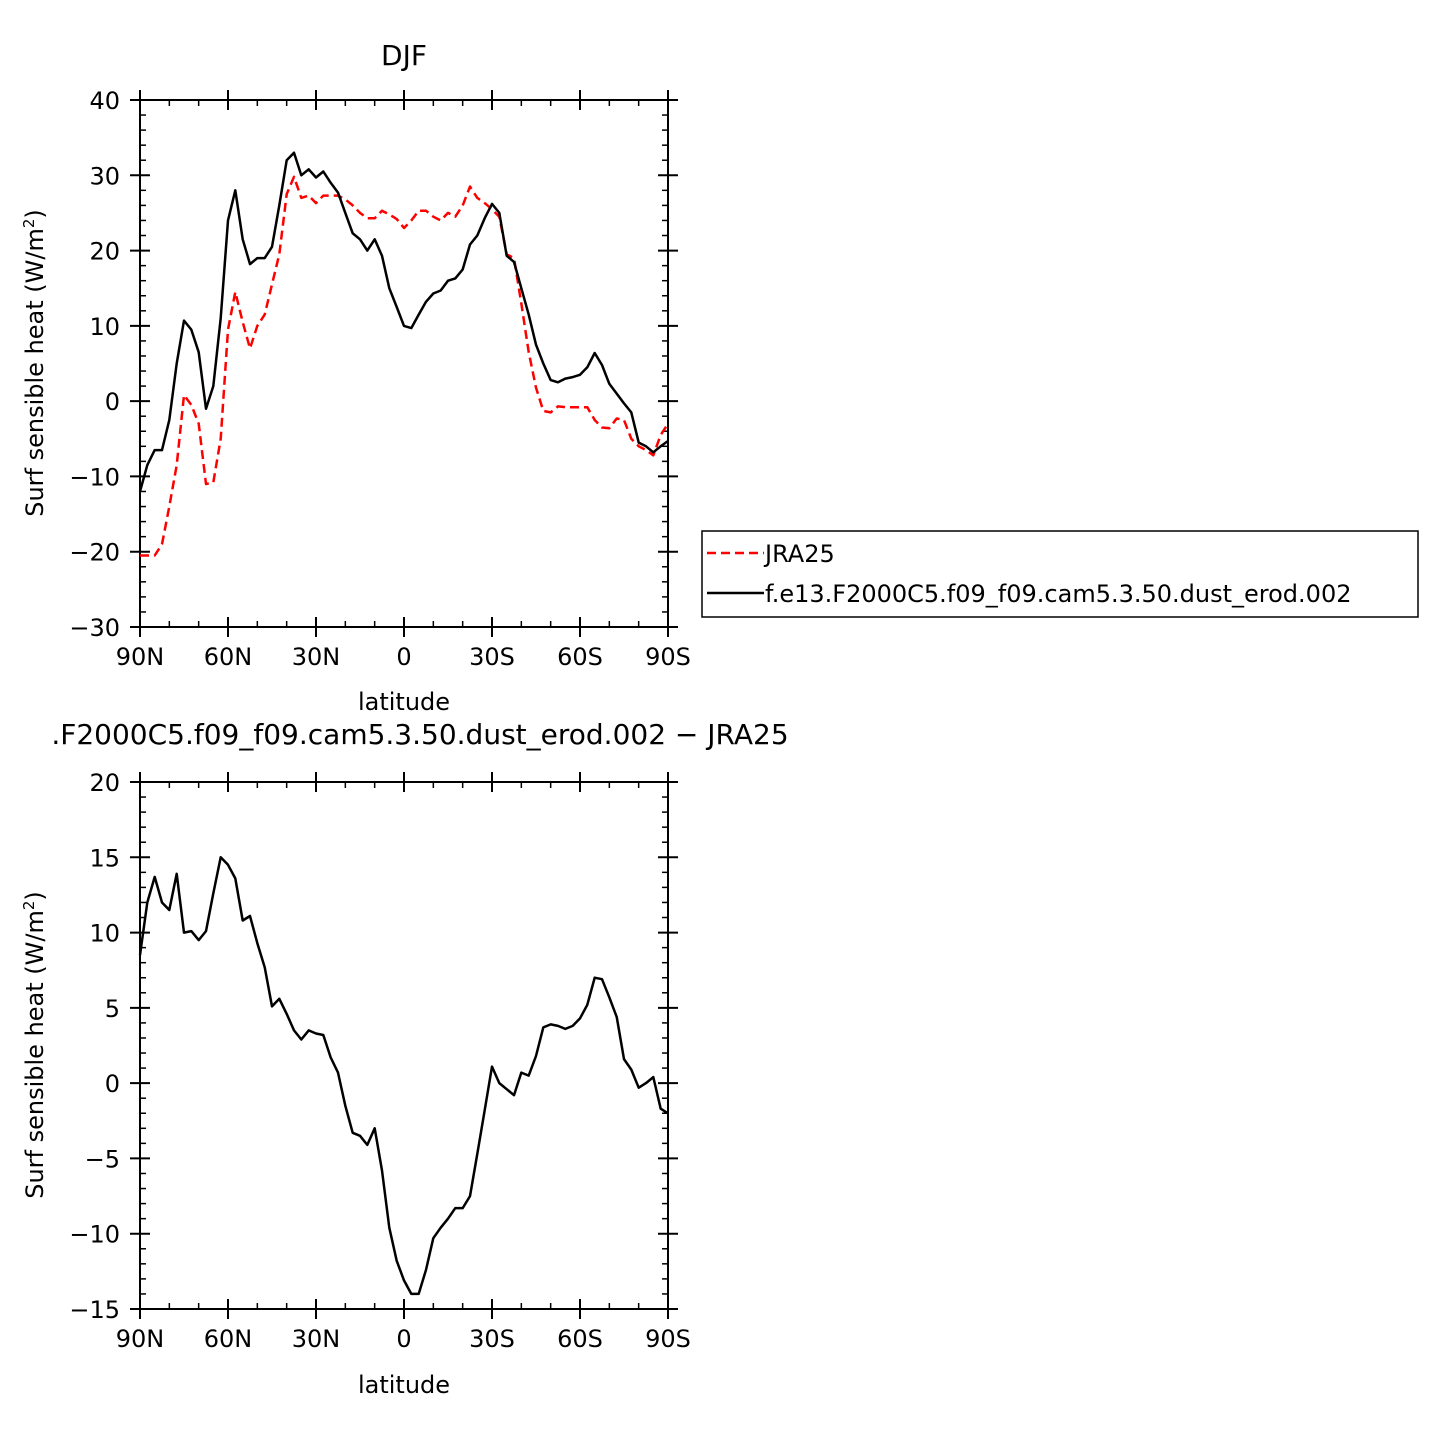  I want to click on top-series-line-model, so click(403, 321).